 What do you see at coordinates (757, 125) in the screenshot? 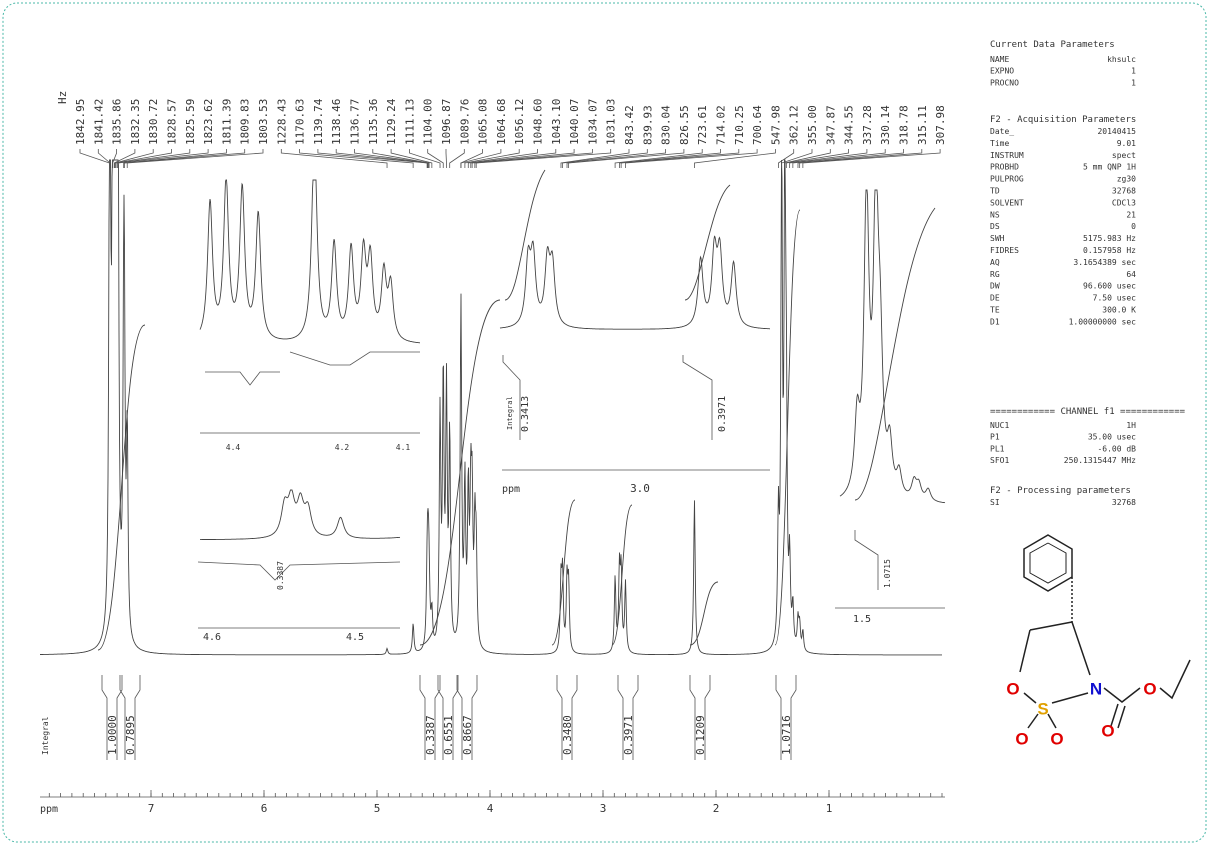
I see `peak-label: 700.64` at bounding box center [757, 125].